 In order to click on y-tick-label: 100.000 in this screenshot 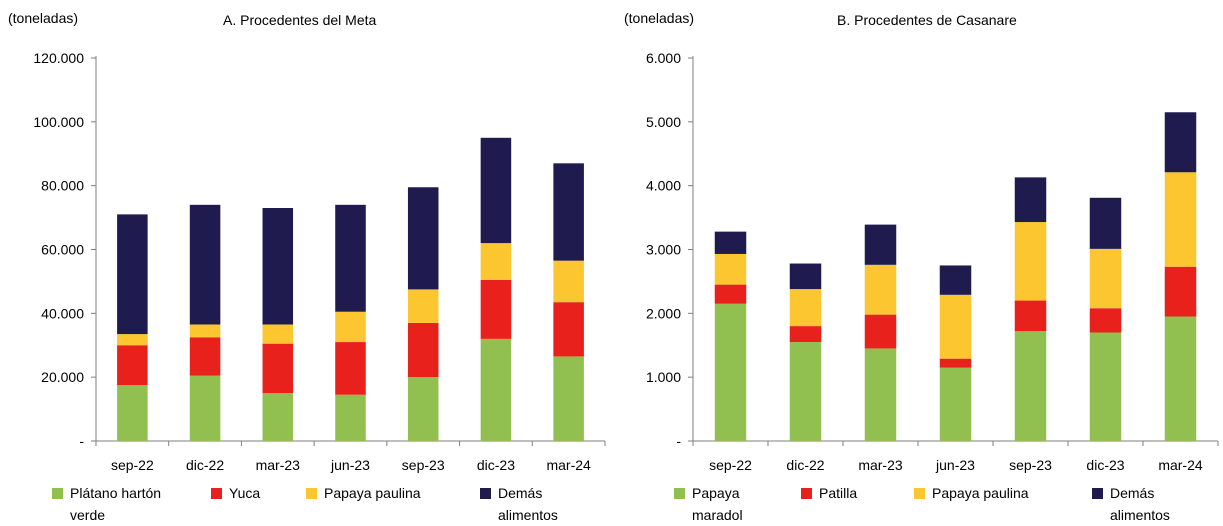, I will do `click(58, 122)`.